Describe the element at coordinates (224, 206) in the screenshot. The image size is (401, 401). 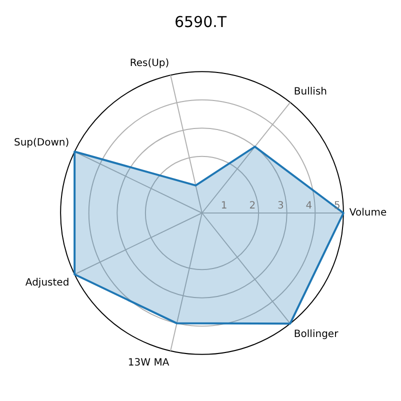
I see `y-tick-label: 1` at that location.